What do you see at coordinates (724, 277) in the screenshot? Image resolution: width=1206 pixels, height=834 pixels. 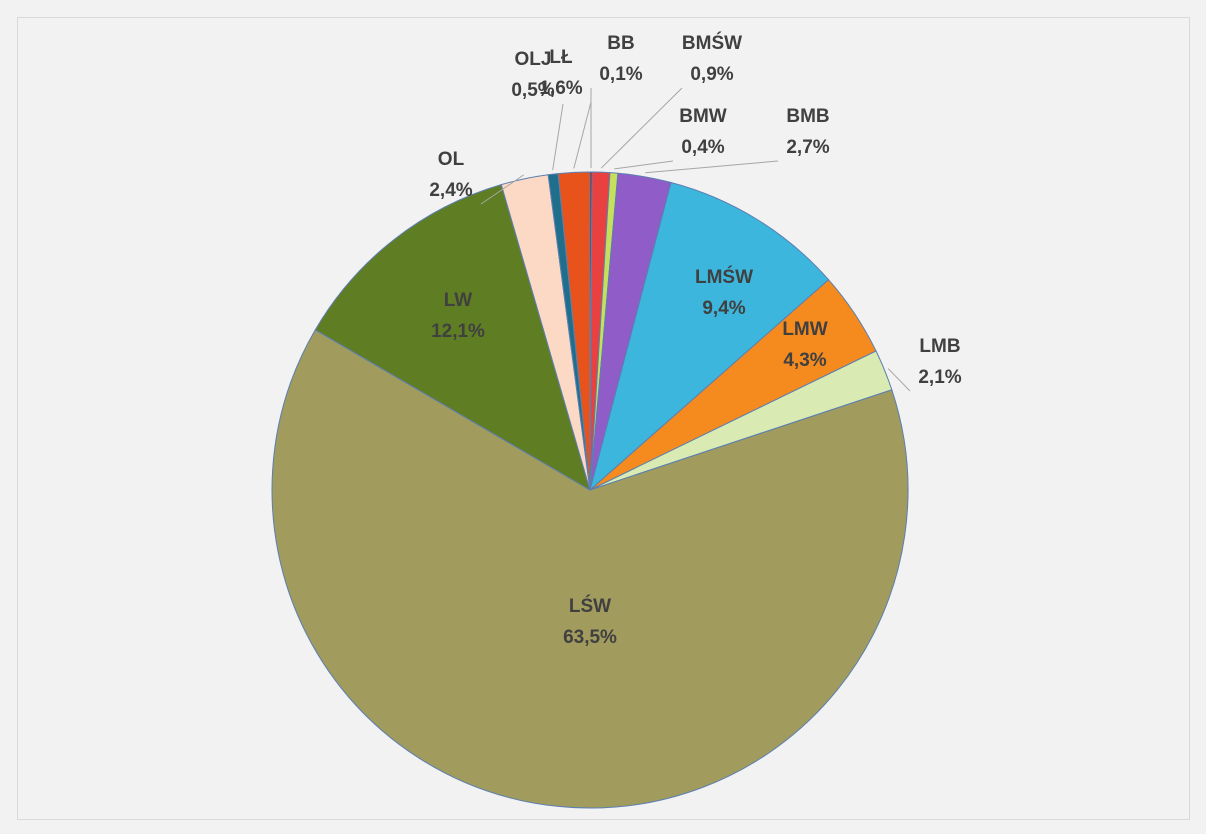 I see `slice-name: LMŚW` at bounding box center [724, 277].